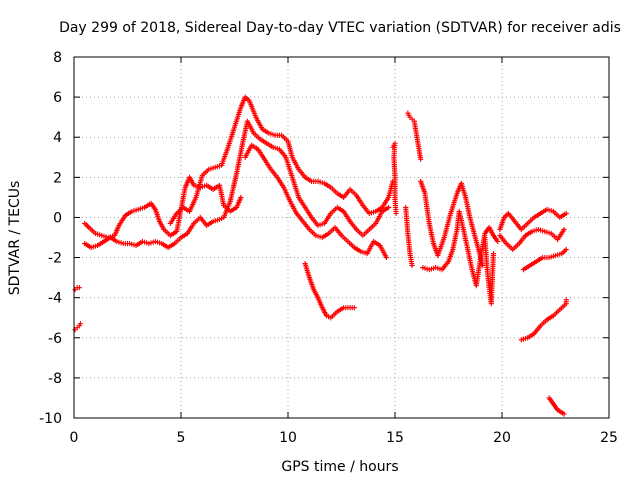  What do you see at coordinates (181, 438) in the screenshot?
I see `x-tick-label: 5` at bounding box center [181, 438].